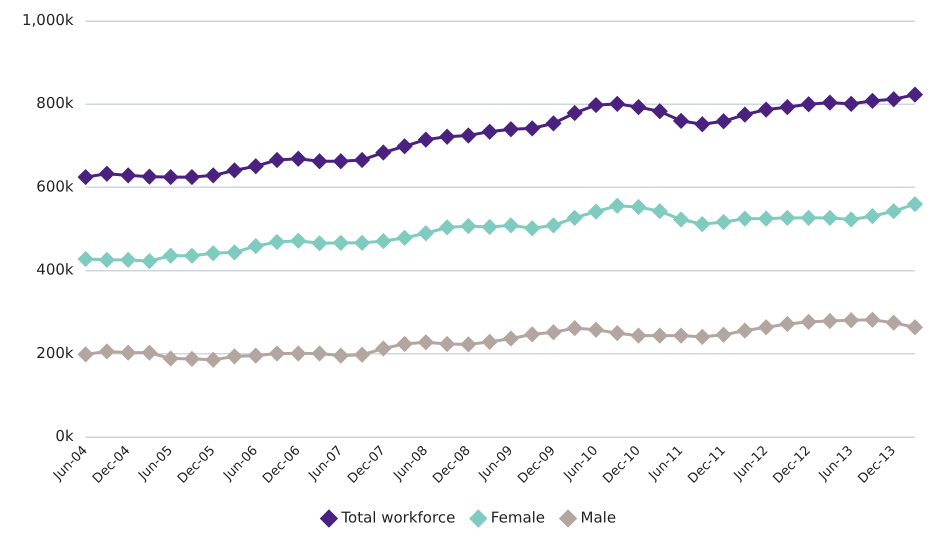 This screenshot has width=932, height=540. I want to click on y-tick-label: 0k, so click(64, 436).